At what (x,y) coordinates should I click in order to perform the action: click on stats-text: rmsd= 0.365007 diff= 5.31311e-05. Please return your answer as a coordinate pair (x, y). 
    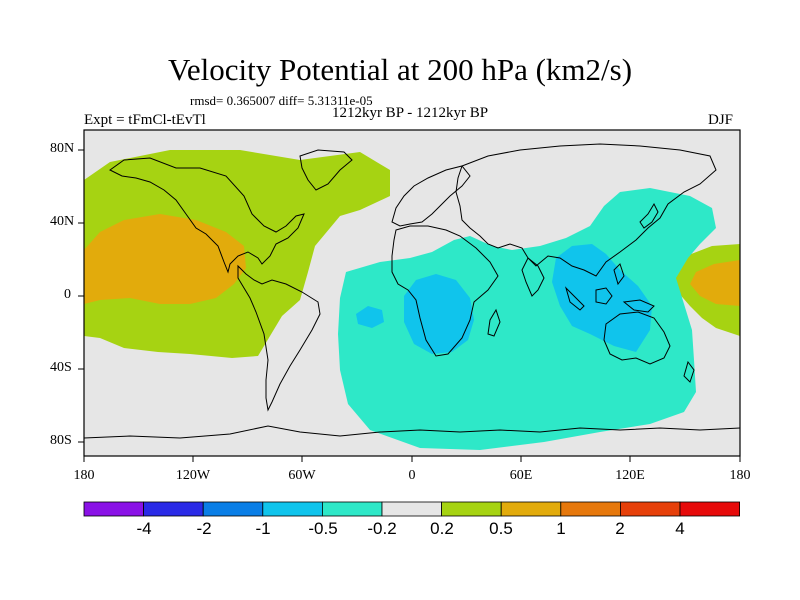
    Looking at the image, I should click on (281, 100).